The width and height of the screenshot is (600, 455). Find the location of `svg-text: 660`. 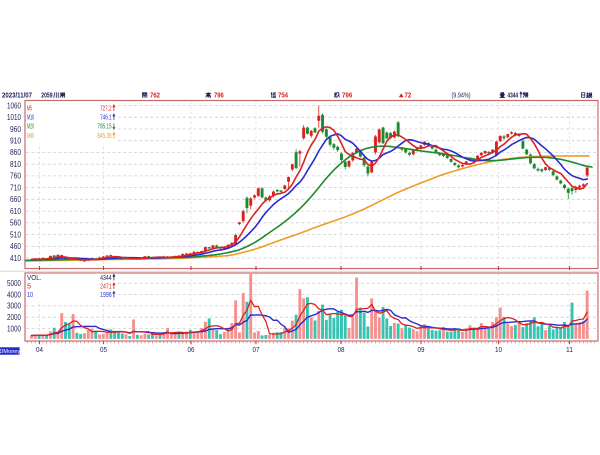

svg-text: 660 is located at coordinates (15, 199).